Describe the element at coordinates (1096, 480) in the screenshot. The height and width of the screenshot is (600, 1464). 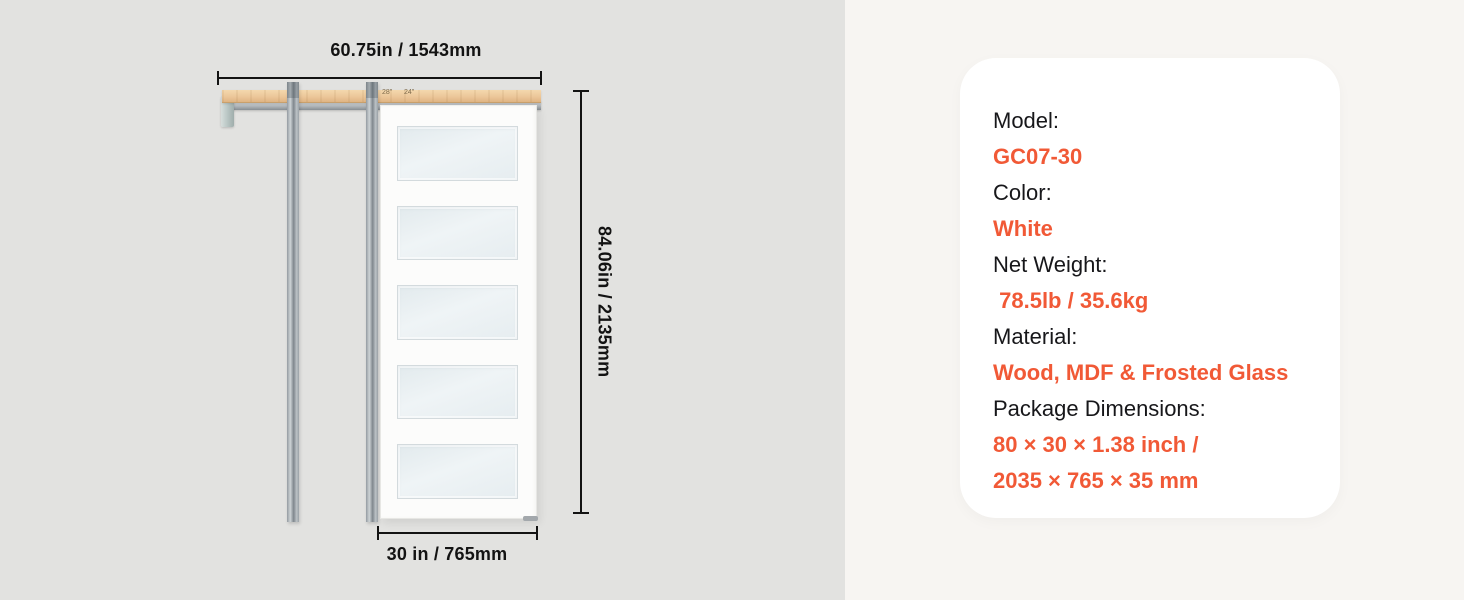
I see `spec-value-package-dimensions-mm: 2035 × 765 × 35 mm` at that location.